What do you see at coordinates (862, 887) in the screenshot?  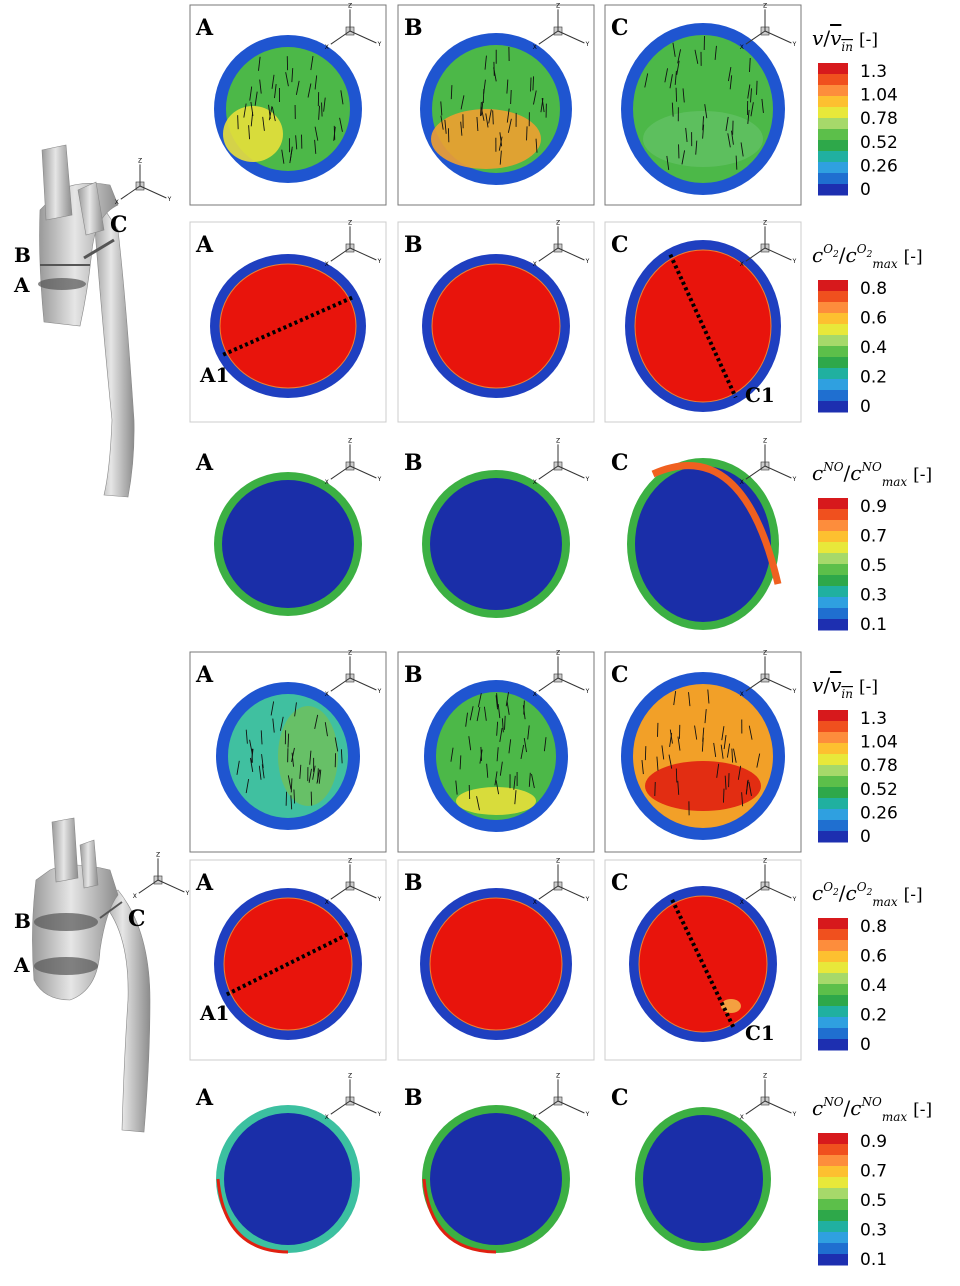 I see `legend-title-part: O` at bounding box center [862, 887].